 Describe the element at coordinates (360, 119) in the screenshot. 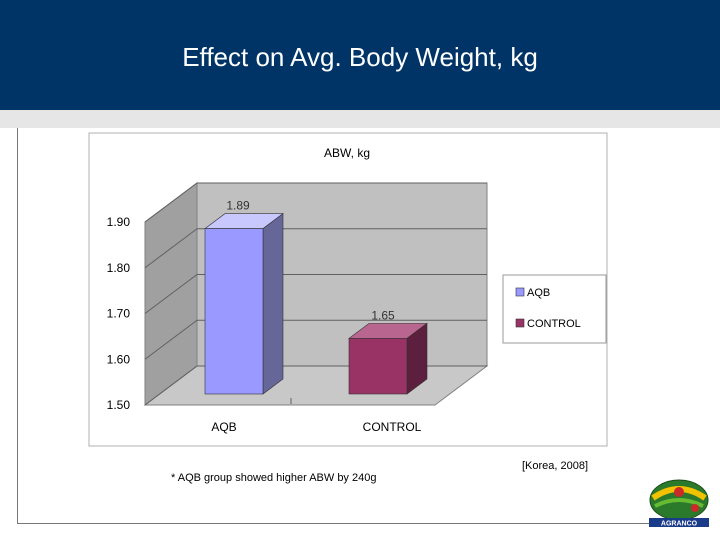

I see `header-strip` at that location.